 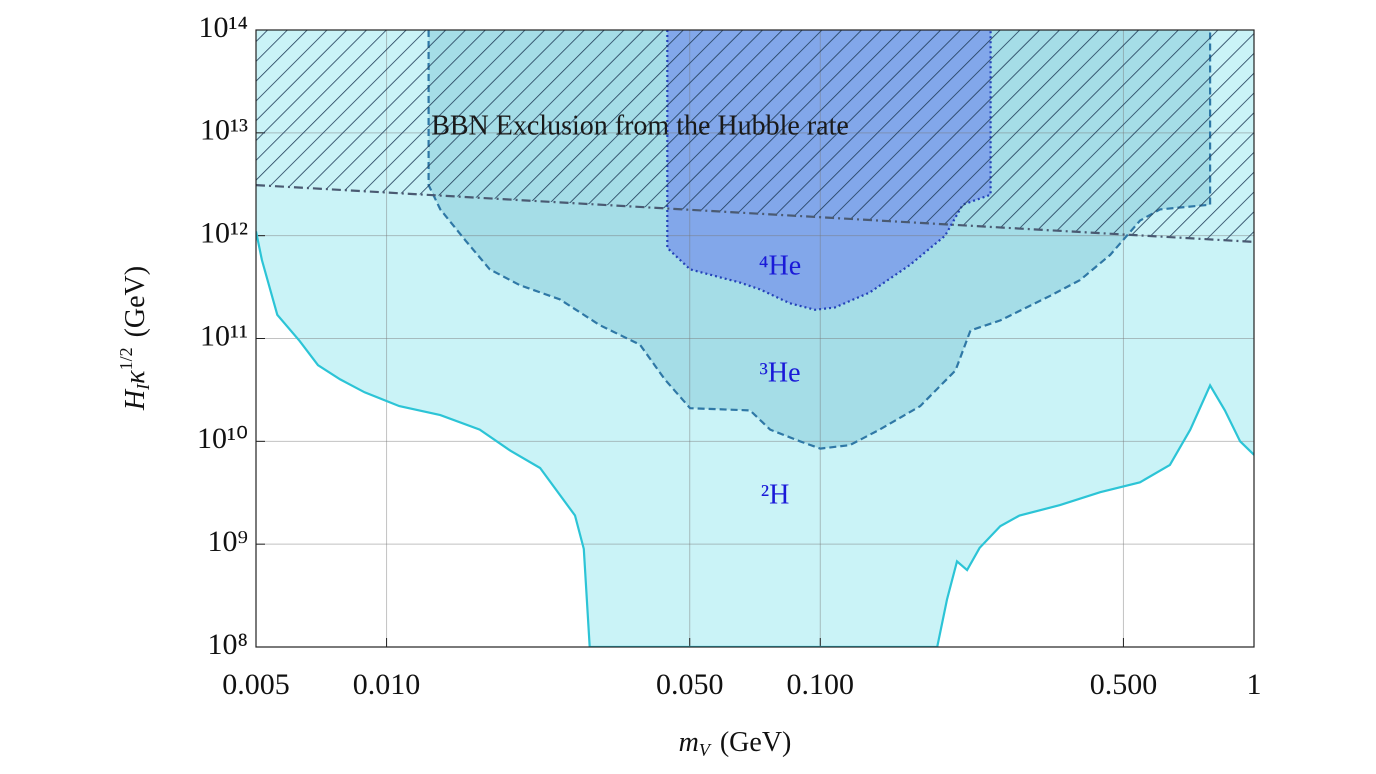 I want to click on x-tick-label: 0.005, so click(x=256, y=684).